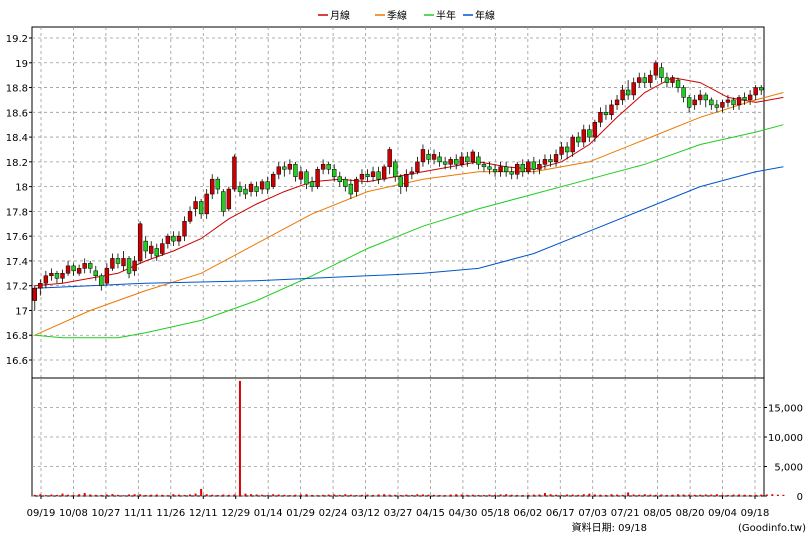 The image size is (808, 544). What do you see at coordinates (772, 528) in the screenshot?
I see `source-label: (Goodinfo.tw)` at bounding box center [772, 528].